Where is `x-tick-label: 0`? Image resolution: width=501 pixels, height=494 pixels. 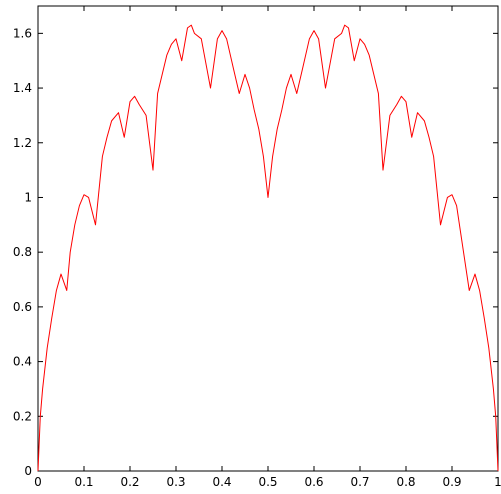 x-tick-label: 0 is located at coordinates (38, 482).